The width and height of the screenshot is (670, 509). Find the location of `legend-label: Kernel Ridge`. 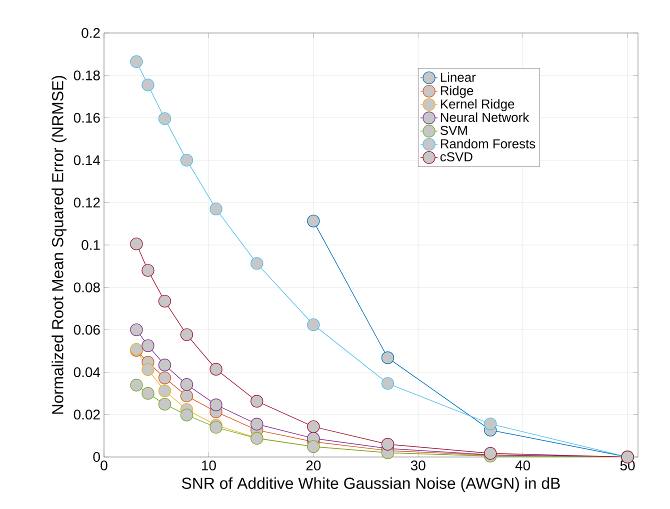

legend-label: Kernel Ridge is located at coordinates (477, 105).